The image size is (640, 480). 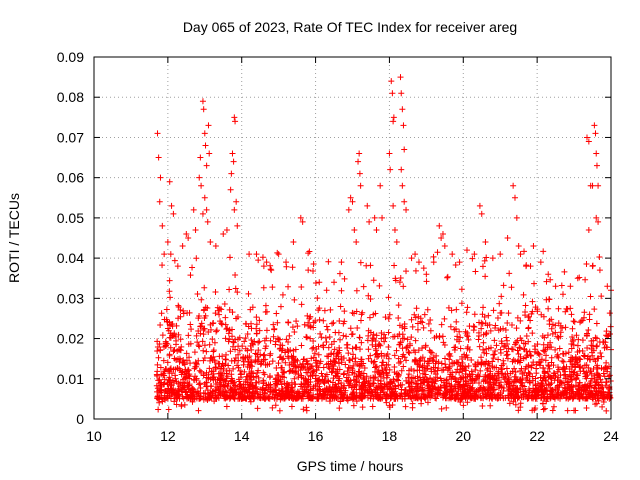 I want to click on x-axis-label: GPS time / hours, so click(x=350, y=466).